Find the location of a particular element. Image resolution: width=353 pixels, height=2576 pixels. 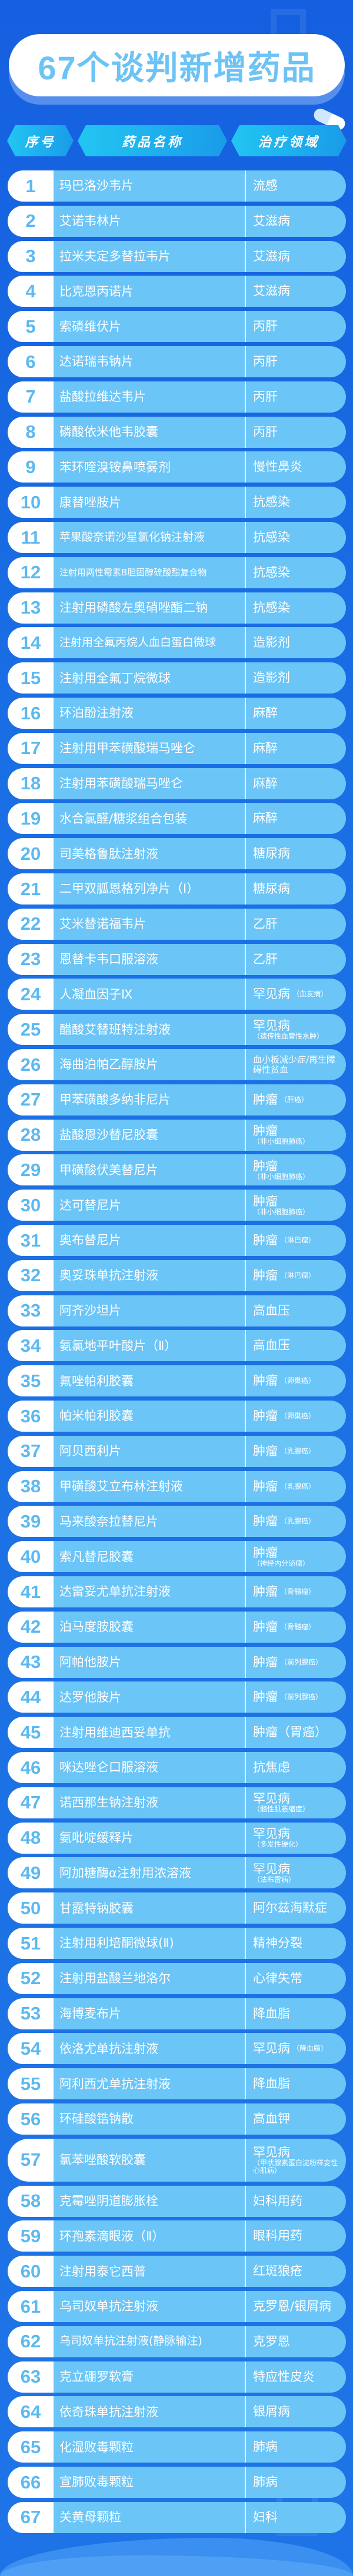

table-row: 57 氯苯唑酸软胶囊 罕见病 （甲状腺素蛋白淀粉样变性心肌病） is located at coordinates (177, 2160).